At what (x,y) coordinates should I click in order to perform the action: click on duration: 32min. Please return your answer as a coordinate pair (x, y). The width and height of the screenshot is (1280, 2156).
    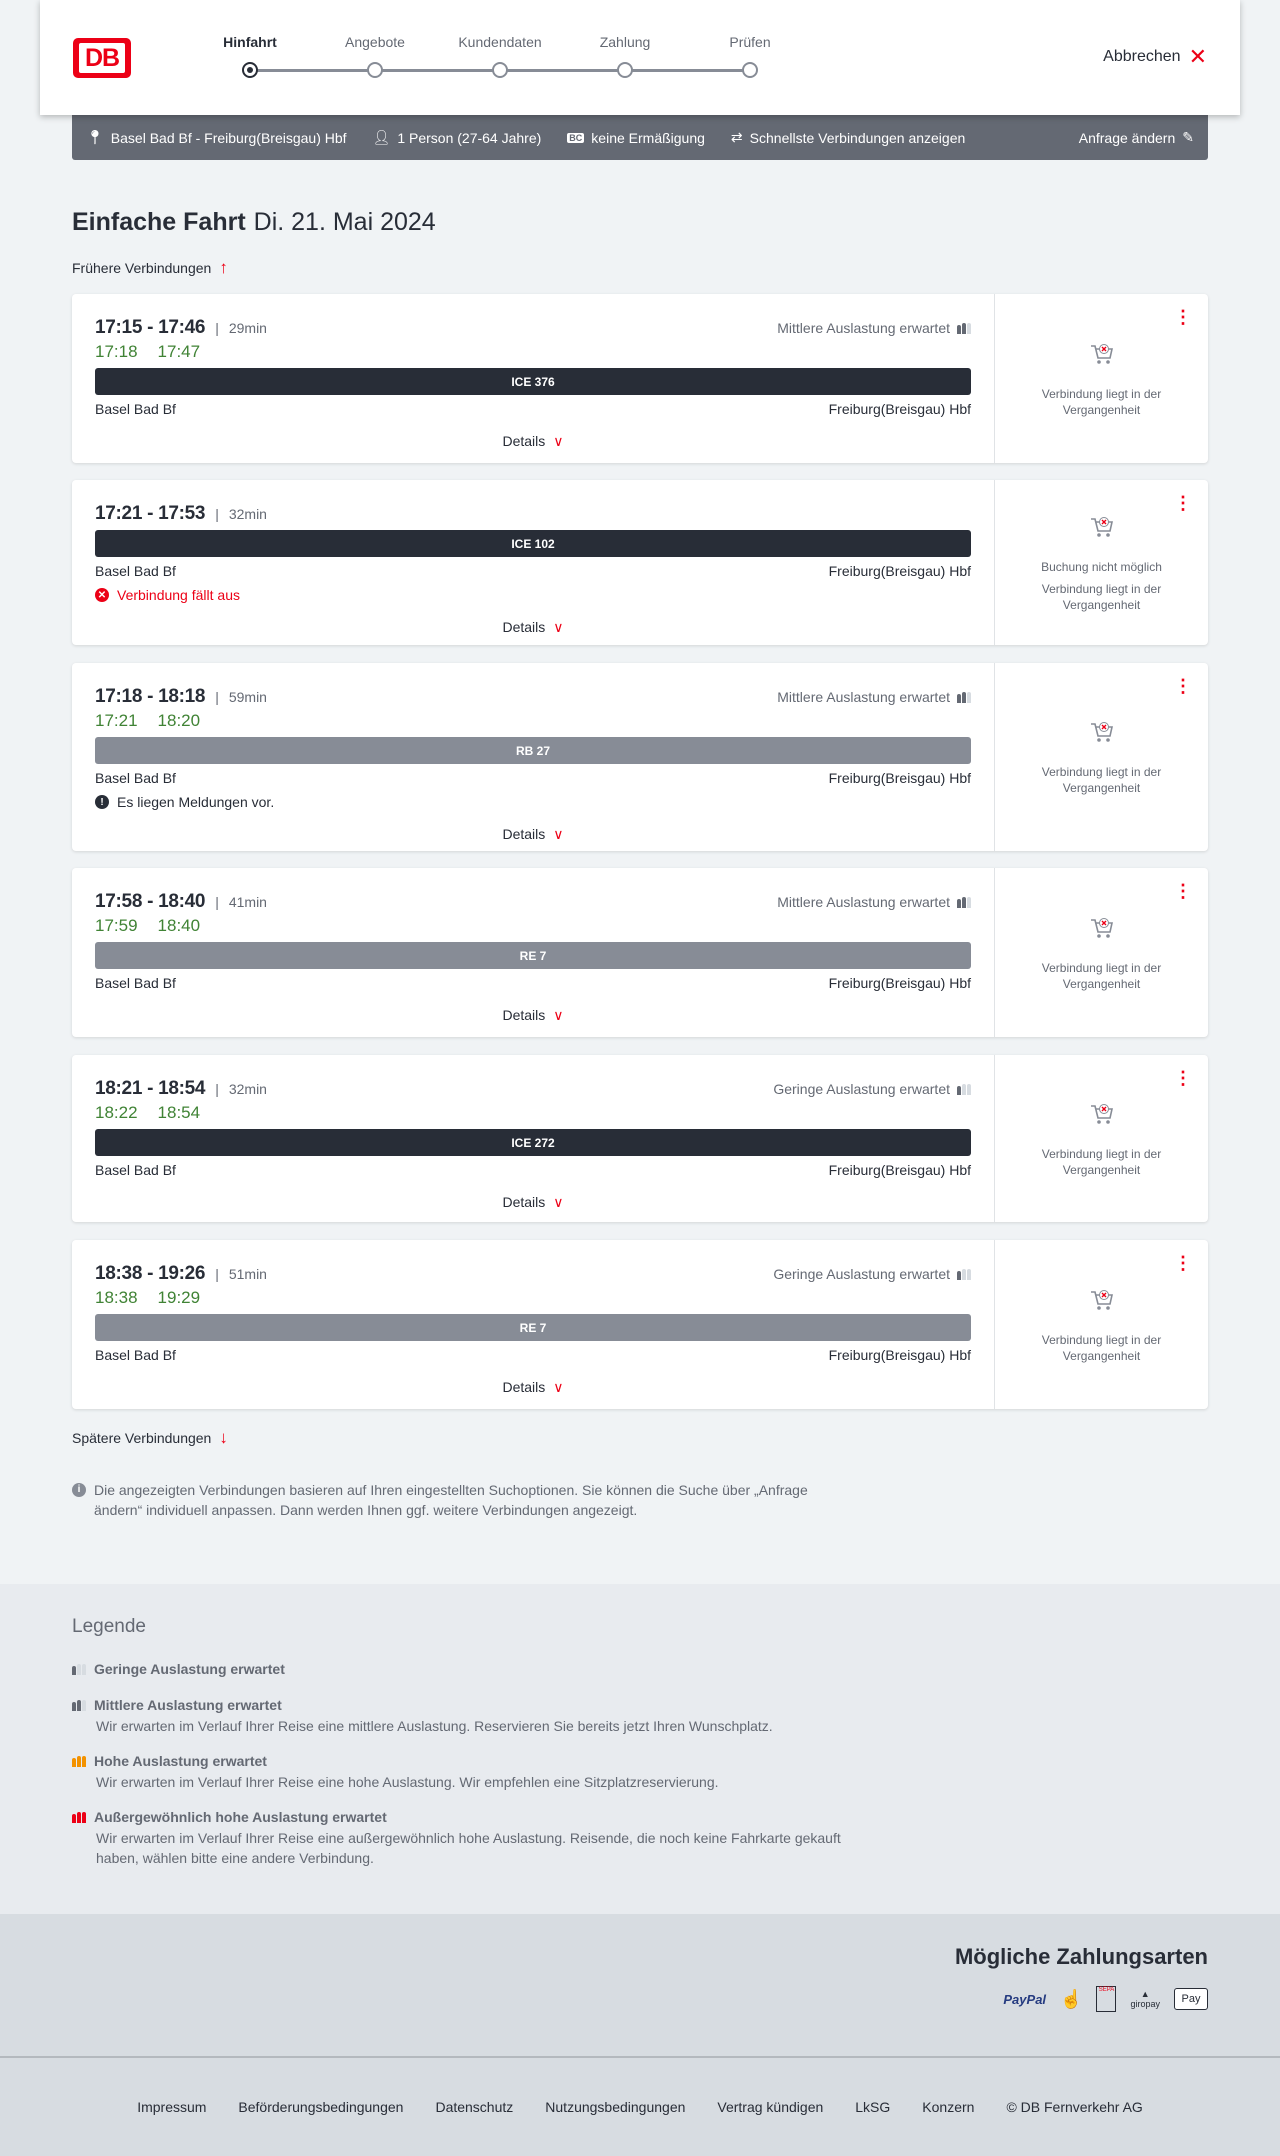
    Looking at the image, I should click on (247, 514).